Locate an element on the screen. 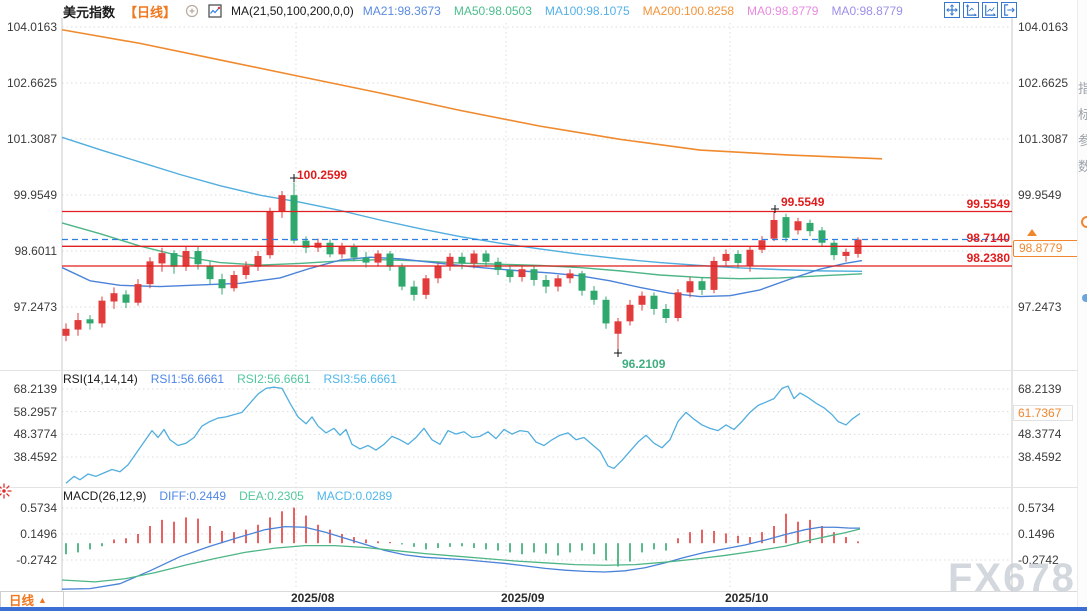 Image resolution: width=1087 pixels, height=611 pixels. x-axis-label: 2025/09 is located at coordinates (523, 598).